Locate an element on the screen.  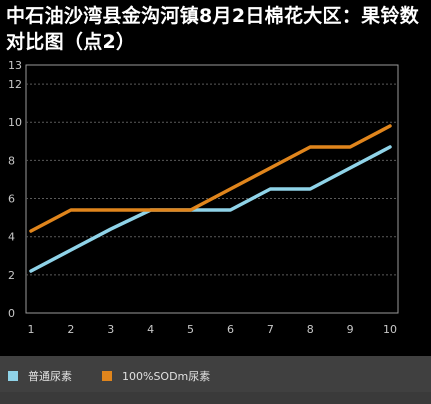
y-tick-label: 6 is located at coordinates (11, 199).